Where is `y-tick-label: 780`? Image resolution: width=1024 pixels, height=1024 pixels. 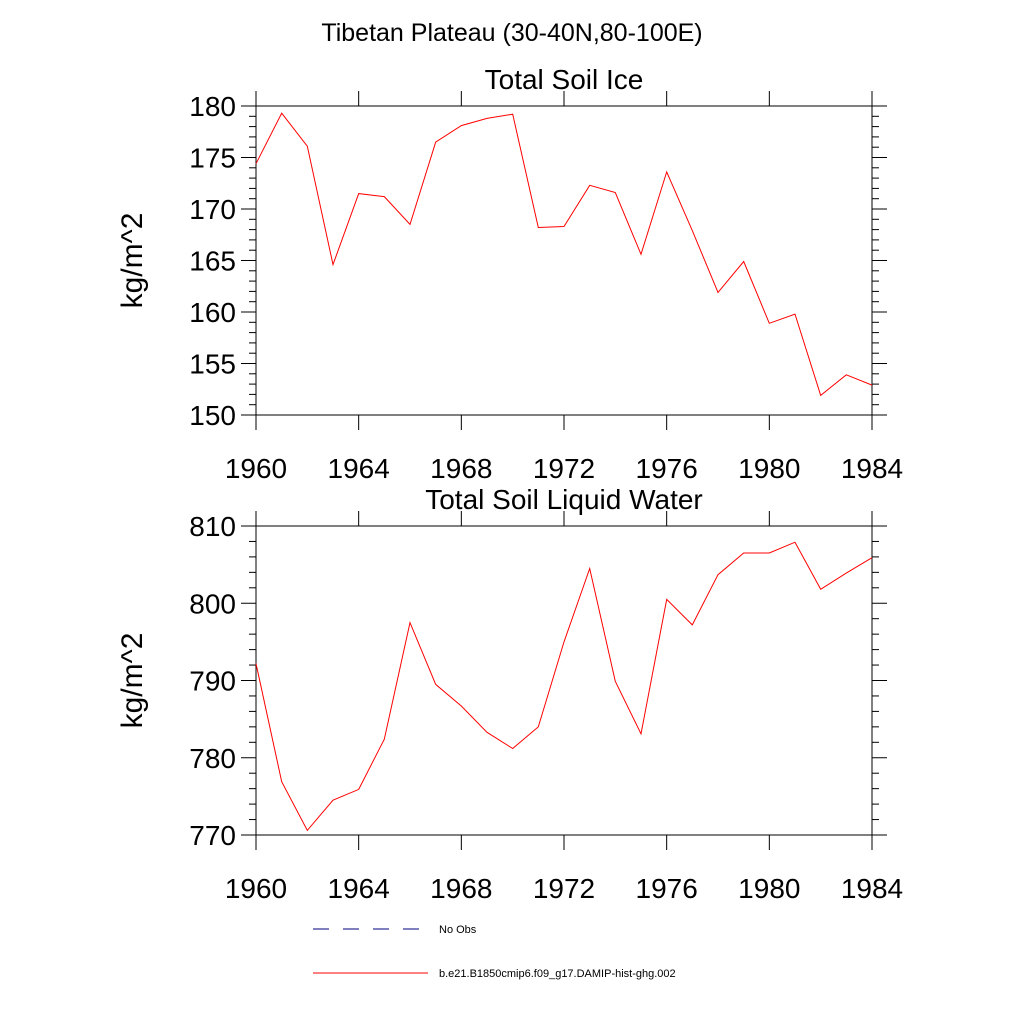
y-tick-label: 780 is located at coordinates (212, 758).